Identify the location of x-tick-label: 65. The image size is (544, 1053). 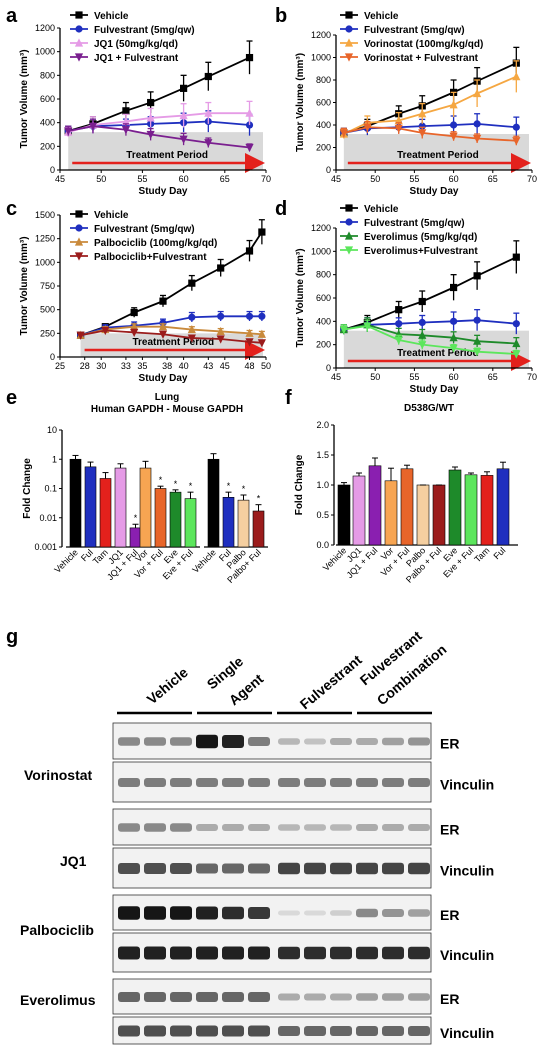
(225, 179).